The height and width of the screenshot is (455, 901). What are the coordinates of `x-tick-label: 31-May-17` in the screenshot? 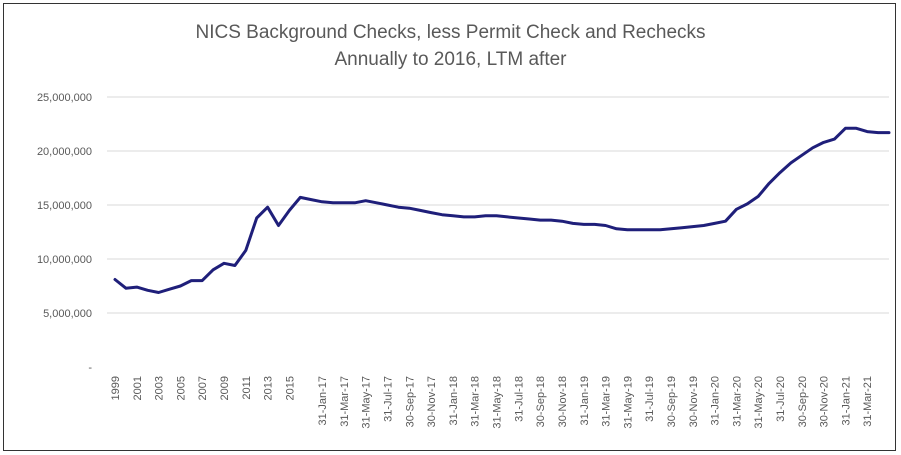 It's located at (367, 402).